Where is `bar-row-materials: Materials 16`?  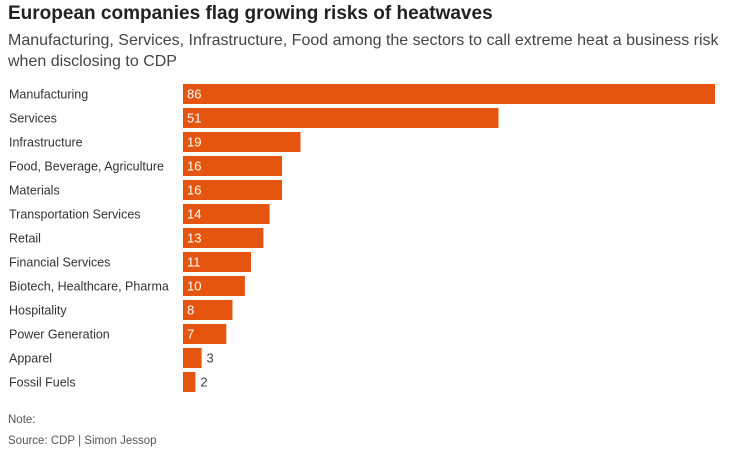
bar-row-materials: Materials 16 is located at coordinates (145, 190).